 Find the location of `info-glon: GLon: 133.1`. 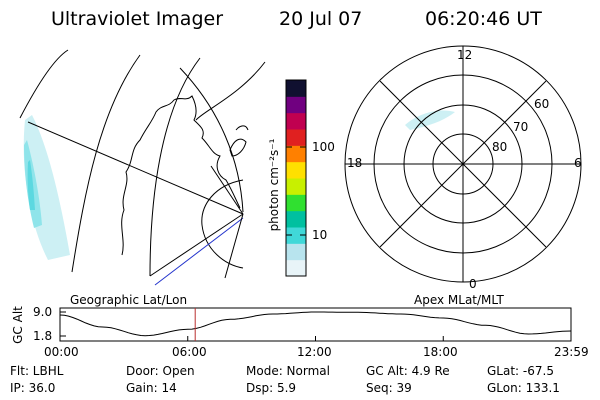

info-glon: GLon: 133.1 is located at coordinates (523, 388).